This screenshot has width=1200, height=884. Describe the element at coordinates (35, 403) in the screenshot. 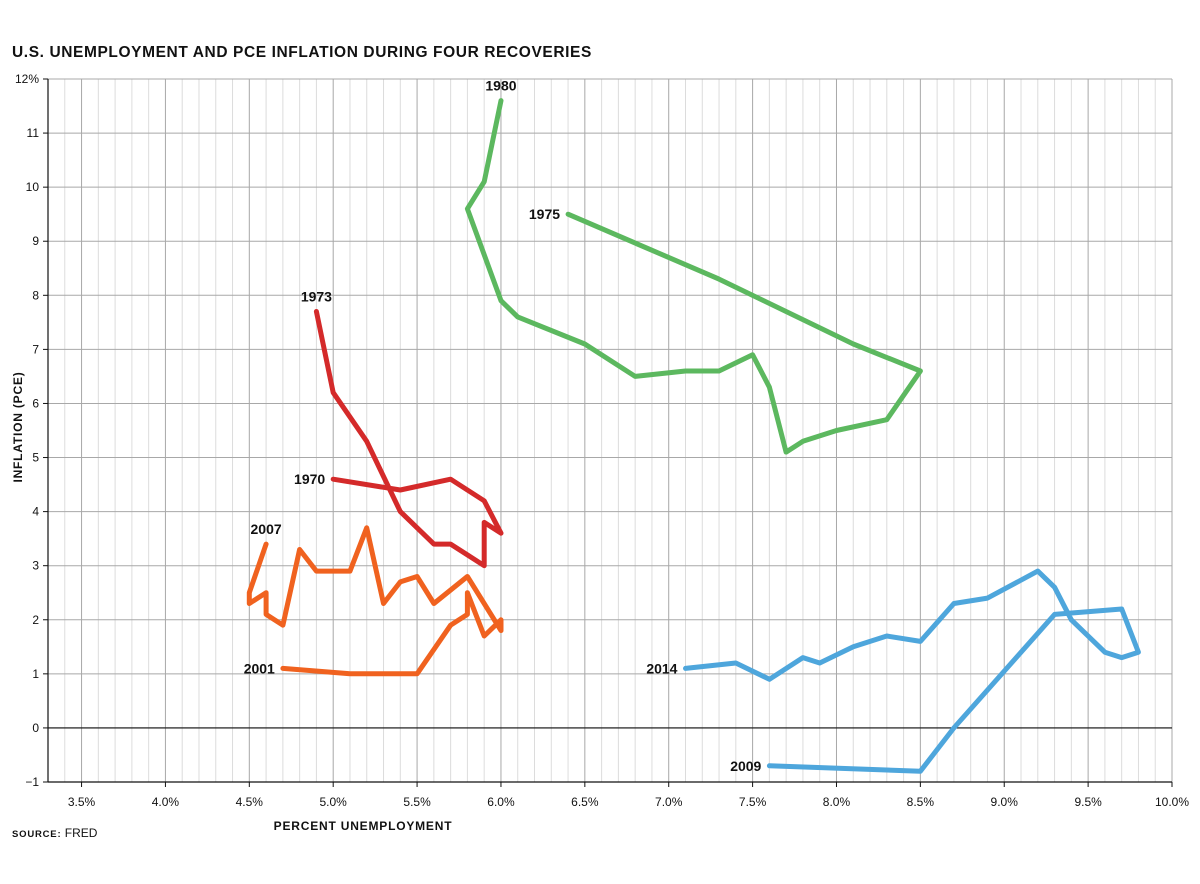

I see `y-tick-label: 6` at that location.